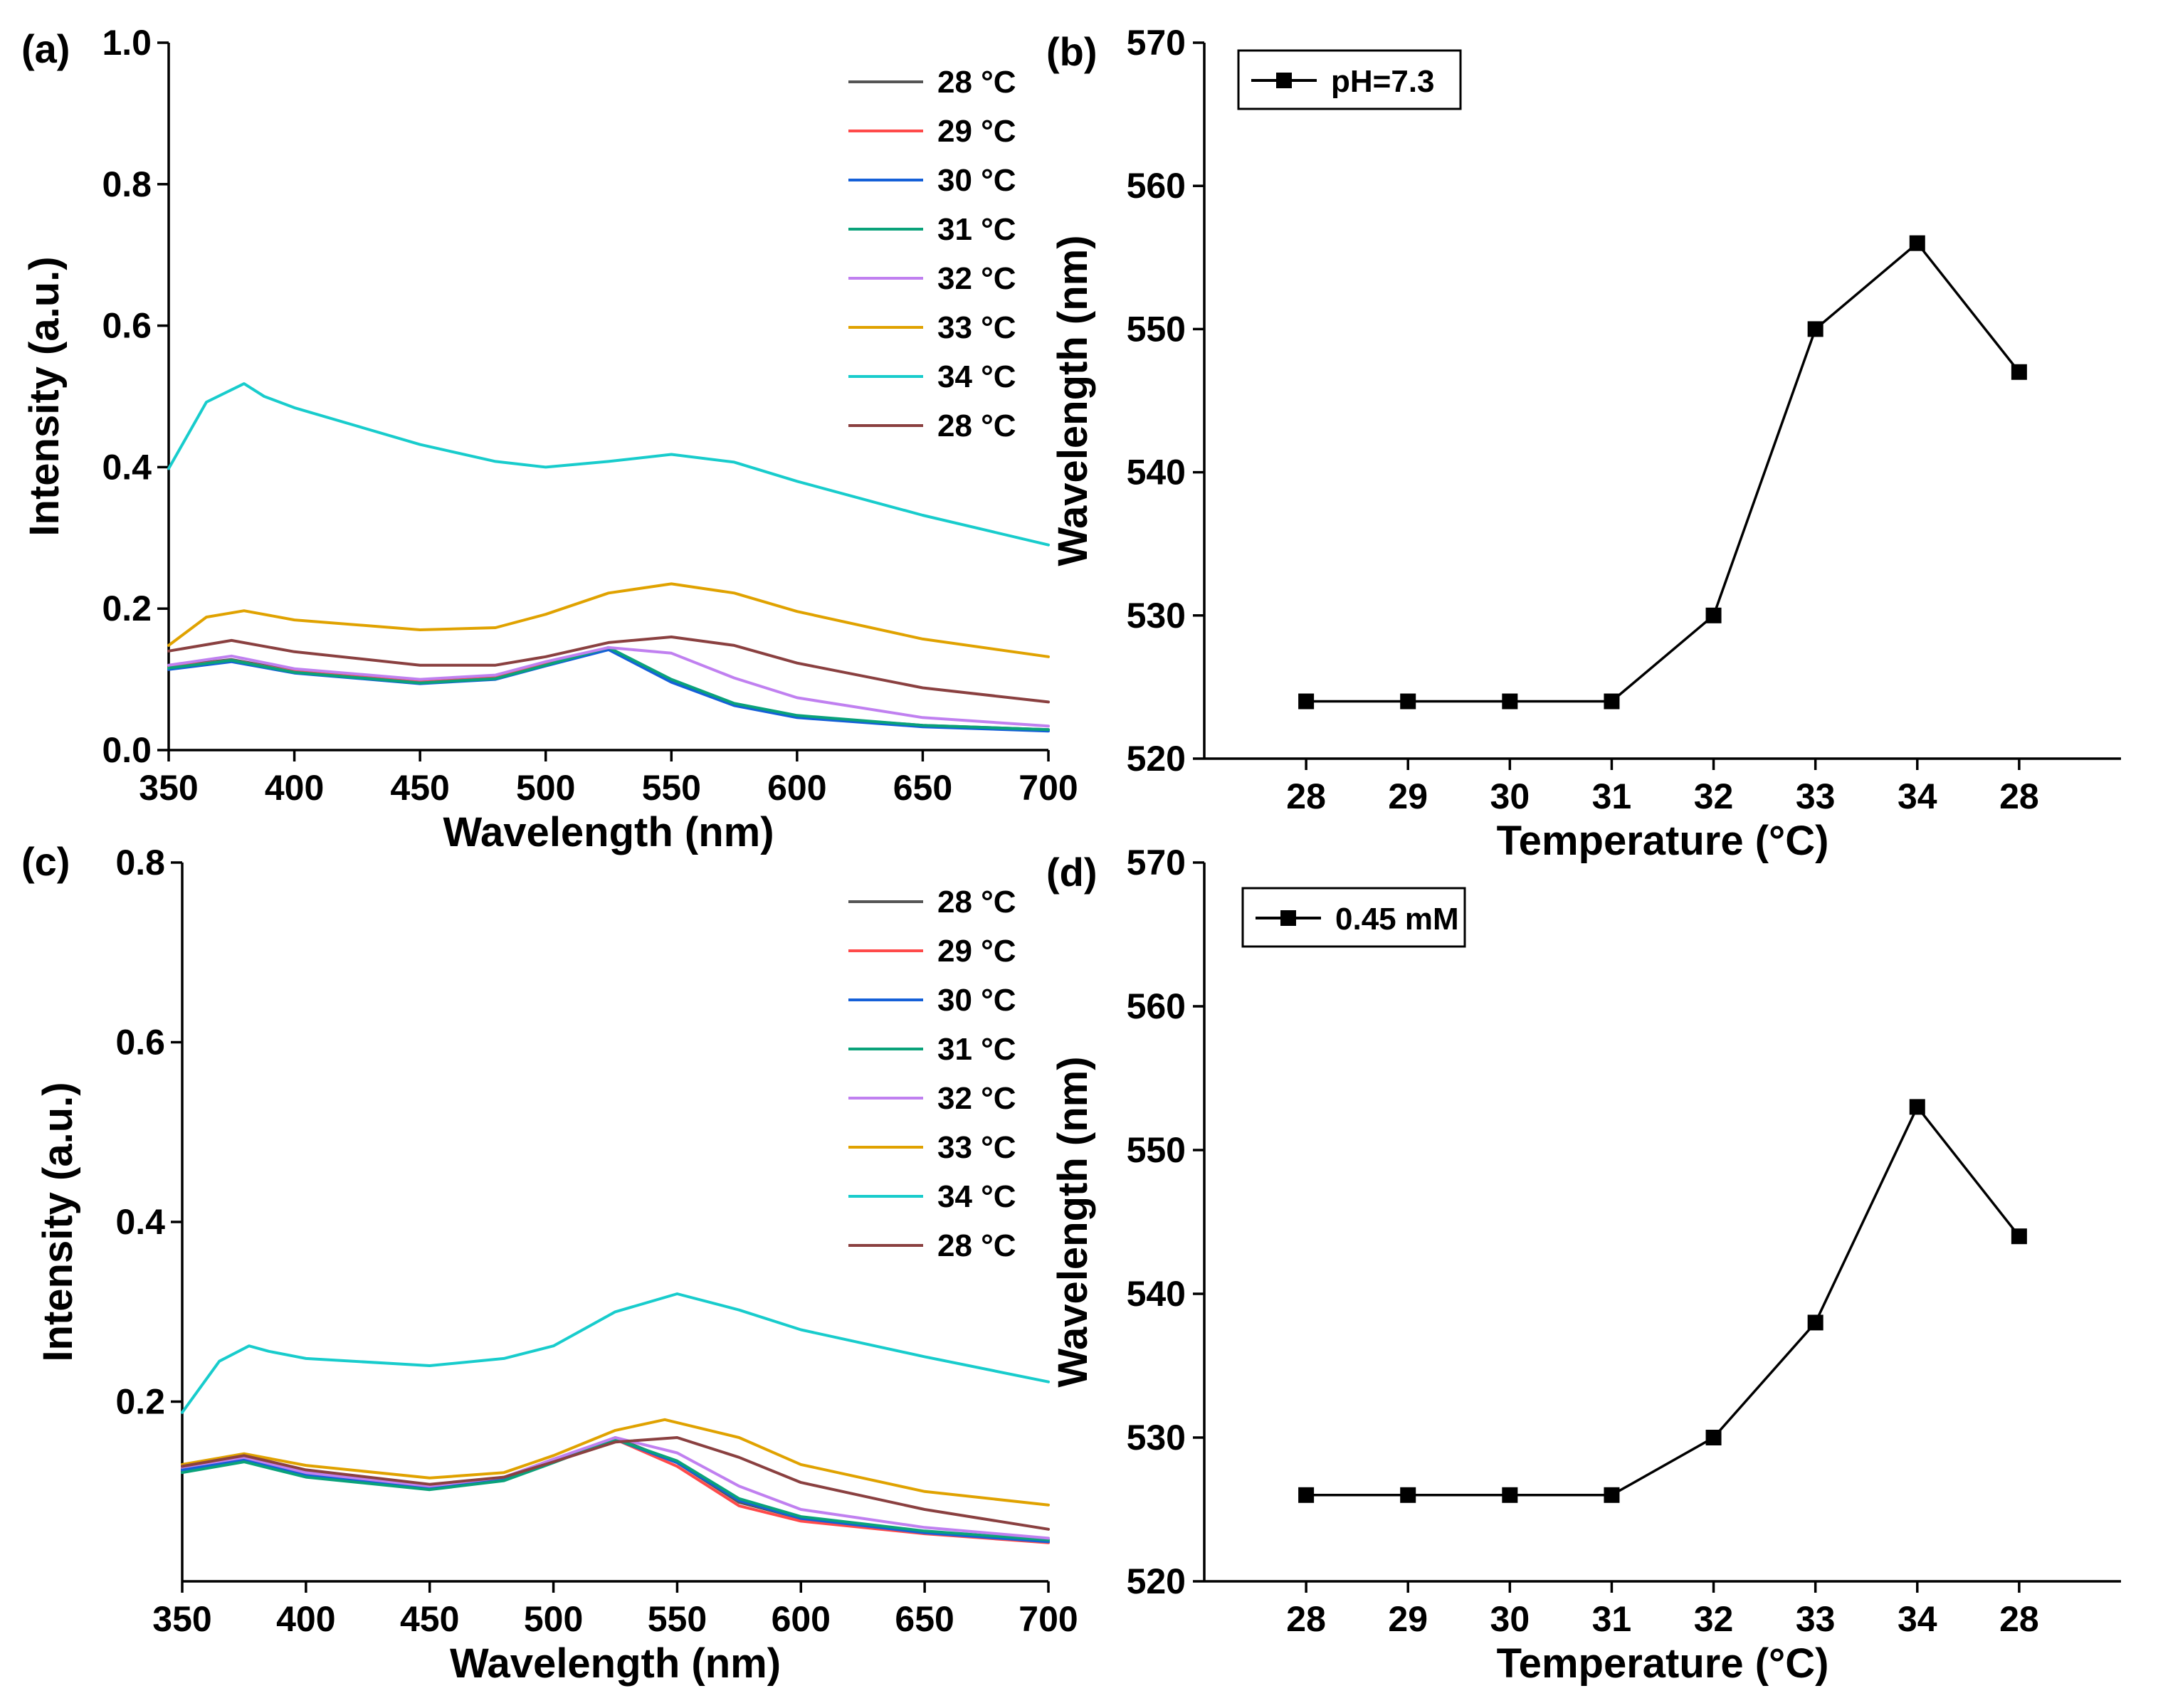  I want to click on legend-label: pH=7.3, so click(1383, 81).